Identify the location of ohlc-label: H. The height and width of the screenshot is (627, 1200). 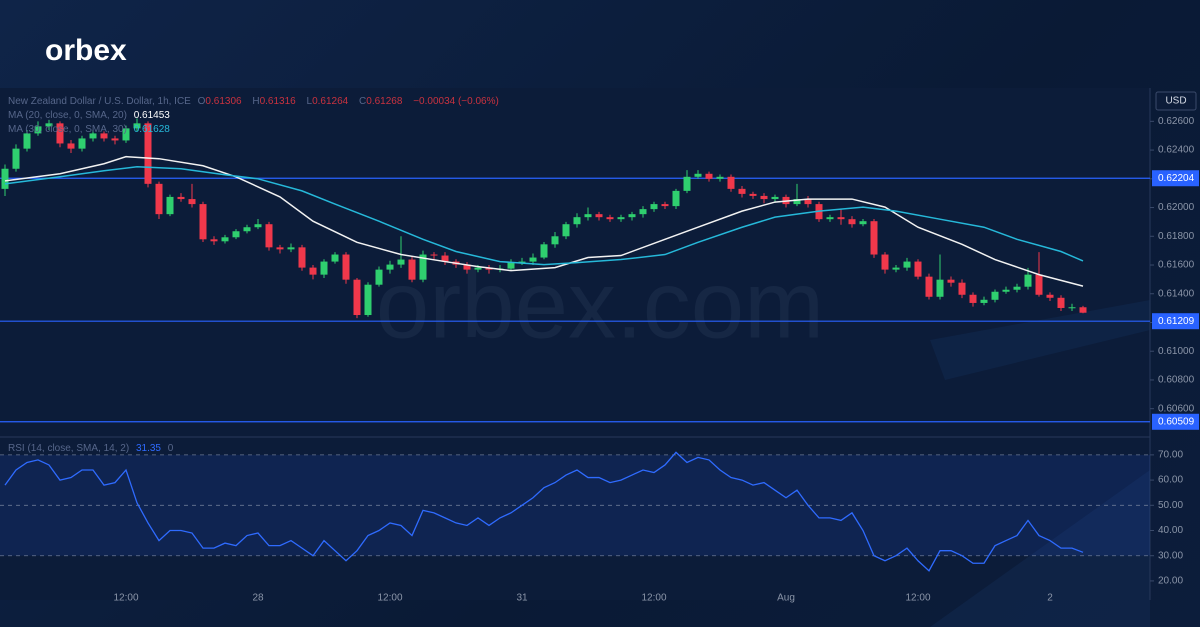
(256, 101).